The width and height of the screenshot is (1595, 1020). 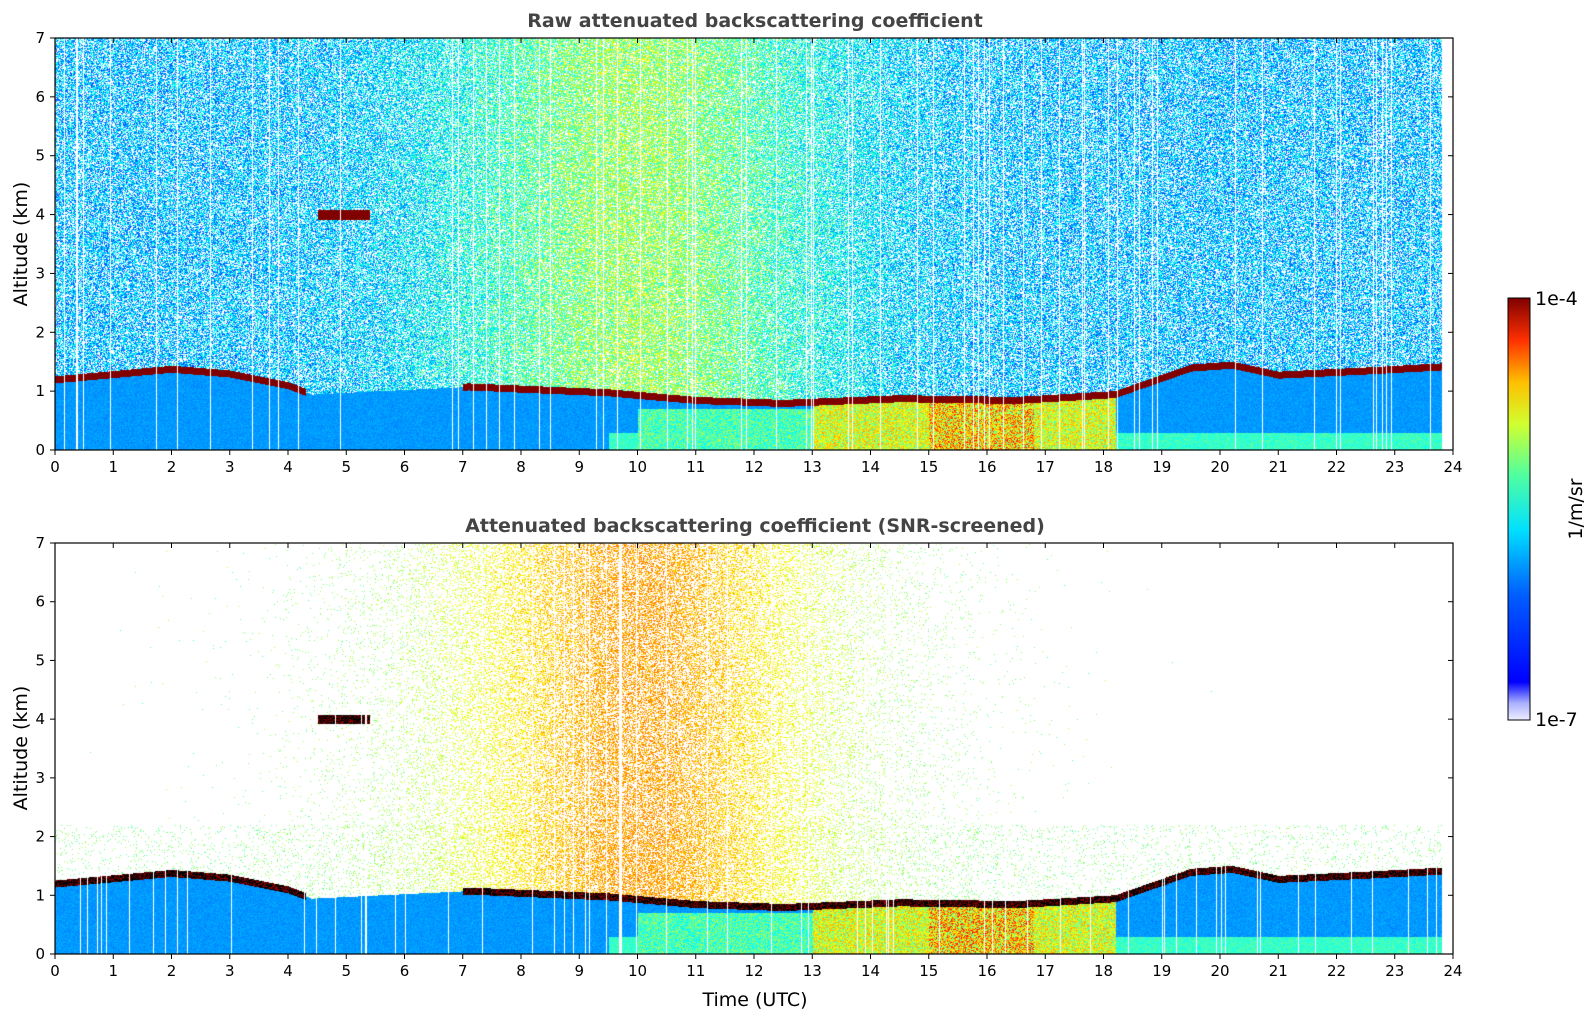 What do you see at coordinates (1547, 509) in the screenshot?
I see `colorbar: 1e-4 1e-7 1/m/sr` at bounding box center [1547, 509].